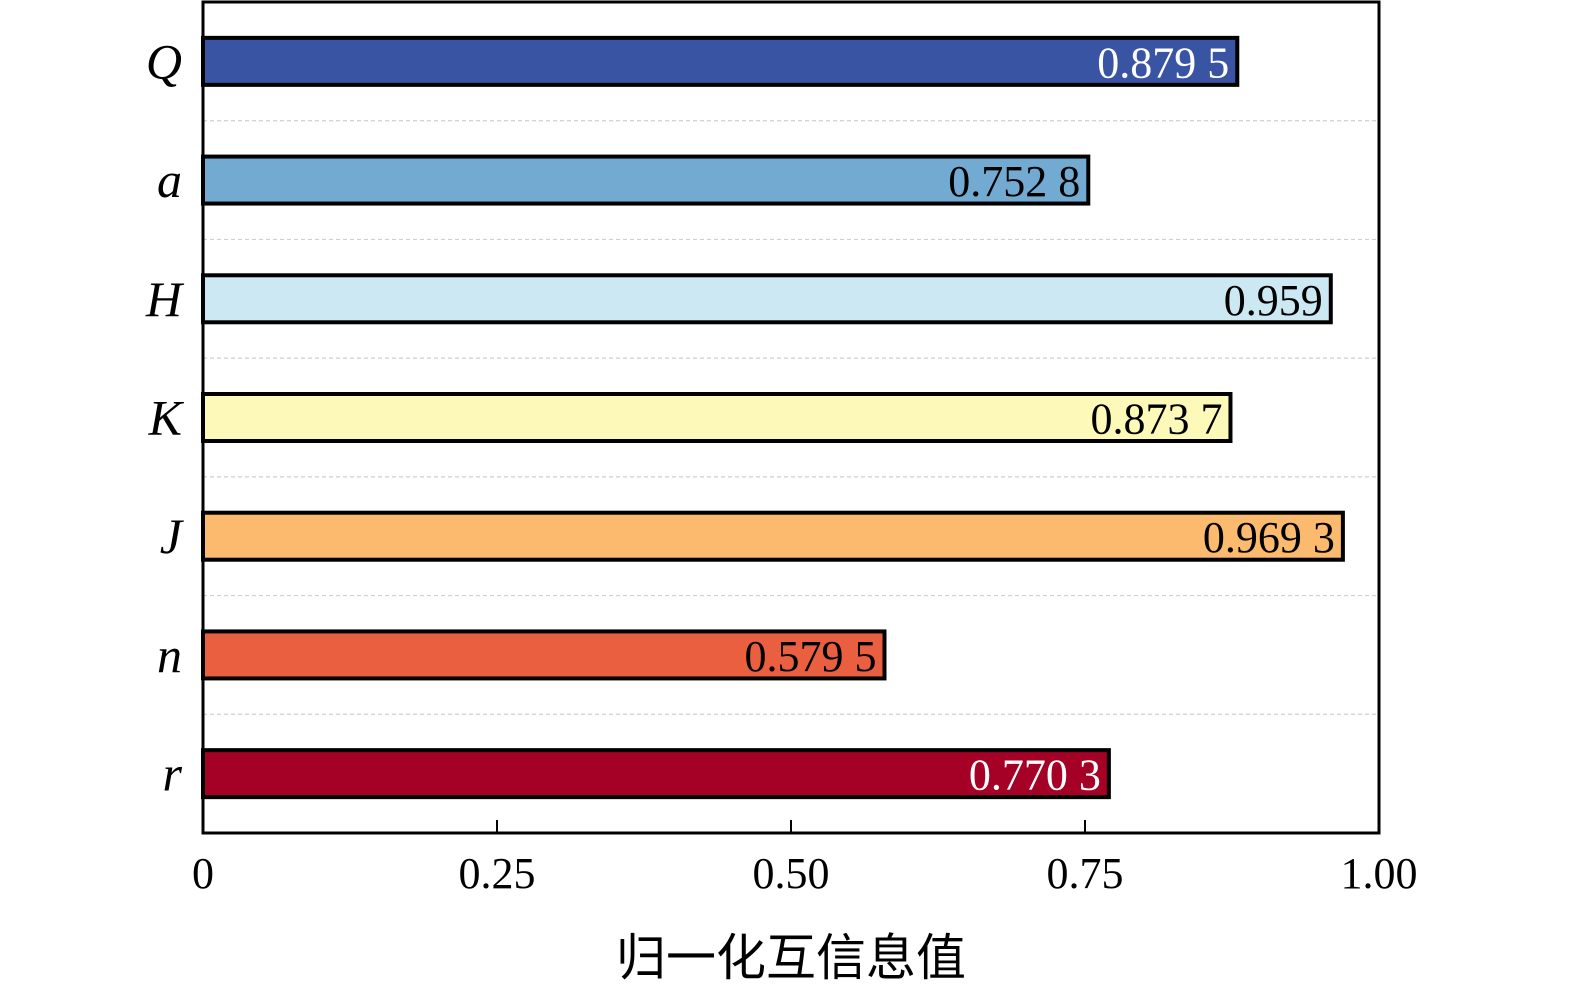 The width and height of the screenshot is (1575, 993). I want to click on x-axis-ticks: 0 0.25 0.50 0.75 1.00, so click(805, 859).